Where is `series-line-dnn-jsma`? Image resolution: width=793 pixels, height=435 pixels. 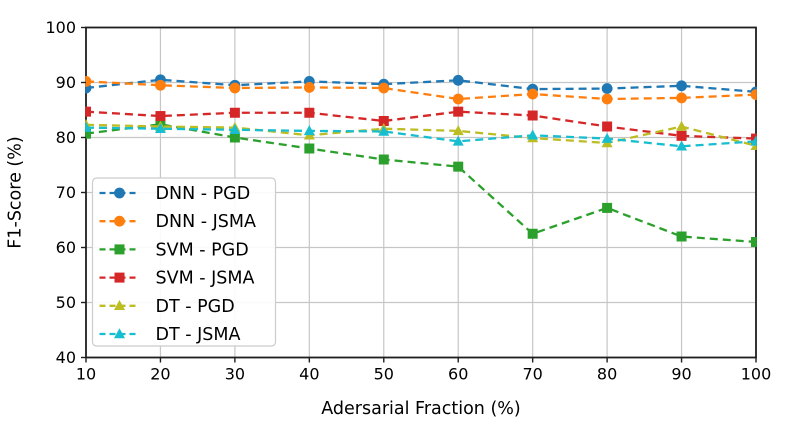 series-line-dnn-jsma is located at coordinates (421, 90).